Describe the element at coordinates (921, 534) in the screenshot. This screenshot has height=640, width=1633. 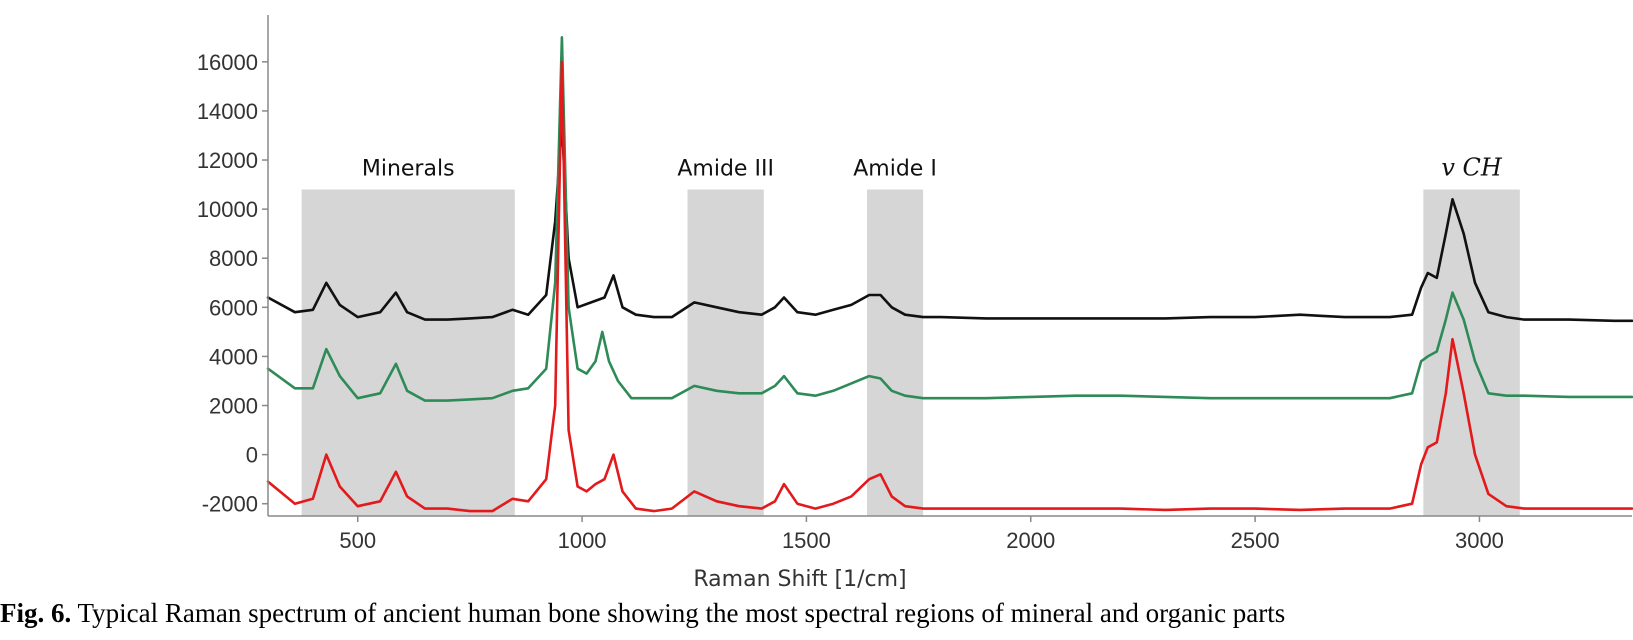
I see `x-axis-ticks: 500 1000 1500 2000 2500 3000` at that location.